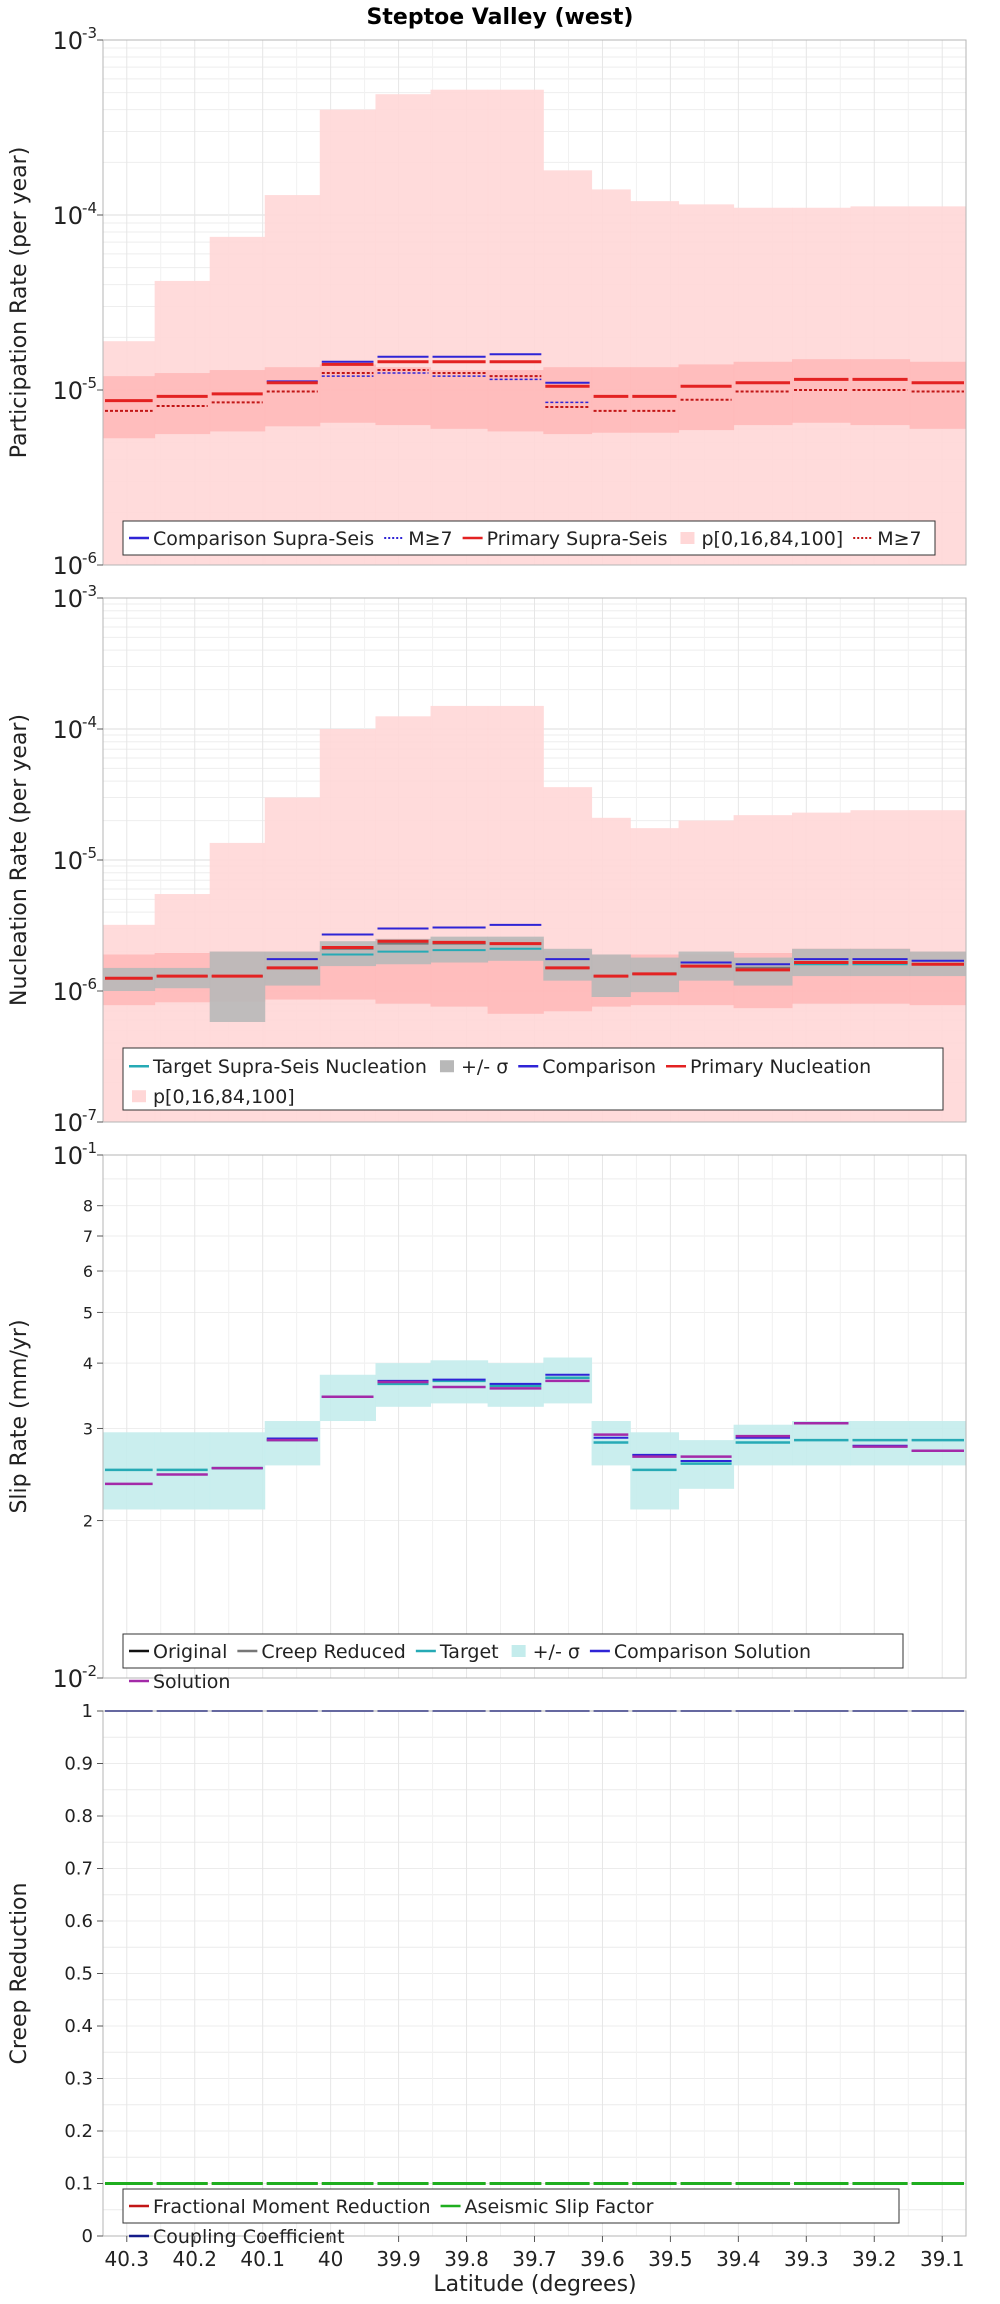  I want to click on y-tick-label: 0.6, so click(78, 1921).